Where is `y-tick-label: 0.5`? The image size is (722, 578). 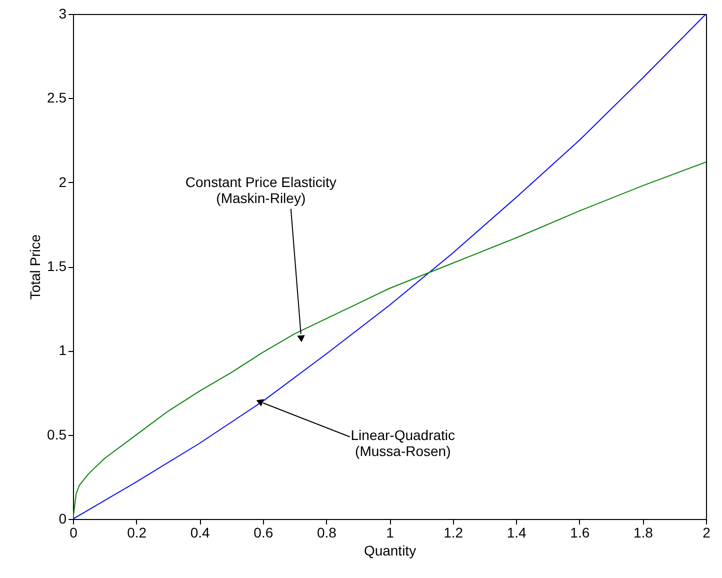
y-tick-label: 0.5 is located at coordinates (57, 434).